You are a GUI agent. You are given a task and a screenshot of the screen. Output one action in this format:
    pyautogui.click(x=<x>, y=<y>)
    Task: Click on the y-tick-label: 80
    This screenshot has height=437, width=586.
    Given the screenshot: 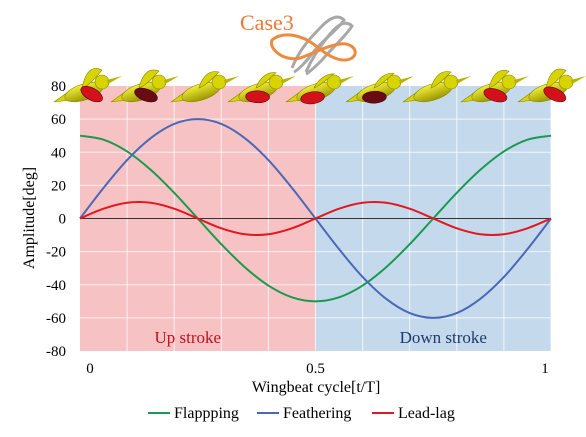 What is the action you would take?
    pyautogui.click(x=58, y=87)
    